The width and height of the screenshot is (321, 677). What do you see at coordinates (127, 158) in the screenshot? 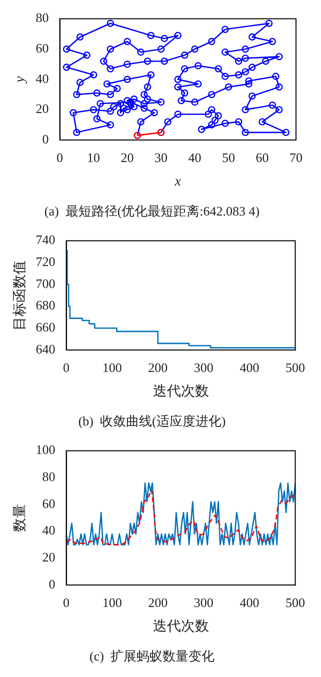
I see `x-tick-label: 20` at bounding box center [127, 158].